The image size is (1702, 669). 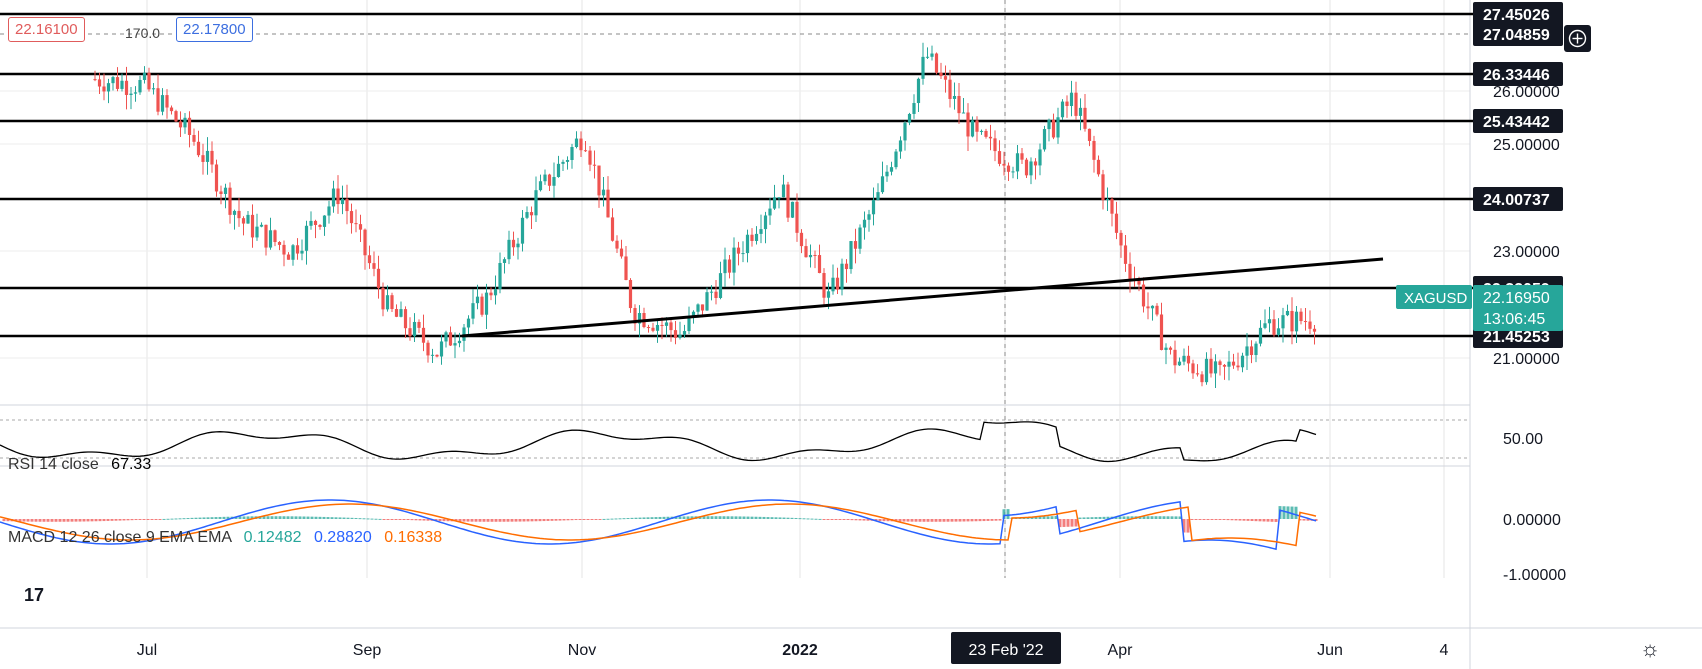 What do you see at coordinates (46, 29) in the screenshot?
I see `sell-price-button: 22.16100` at bounding box center [46, 29].